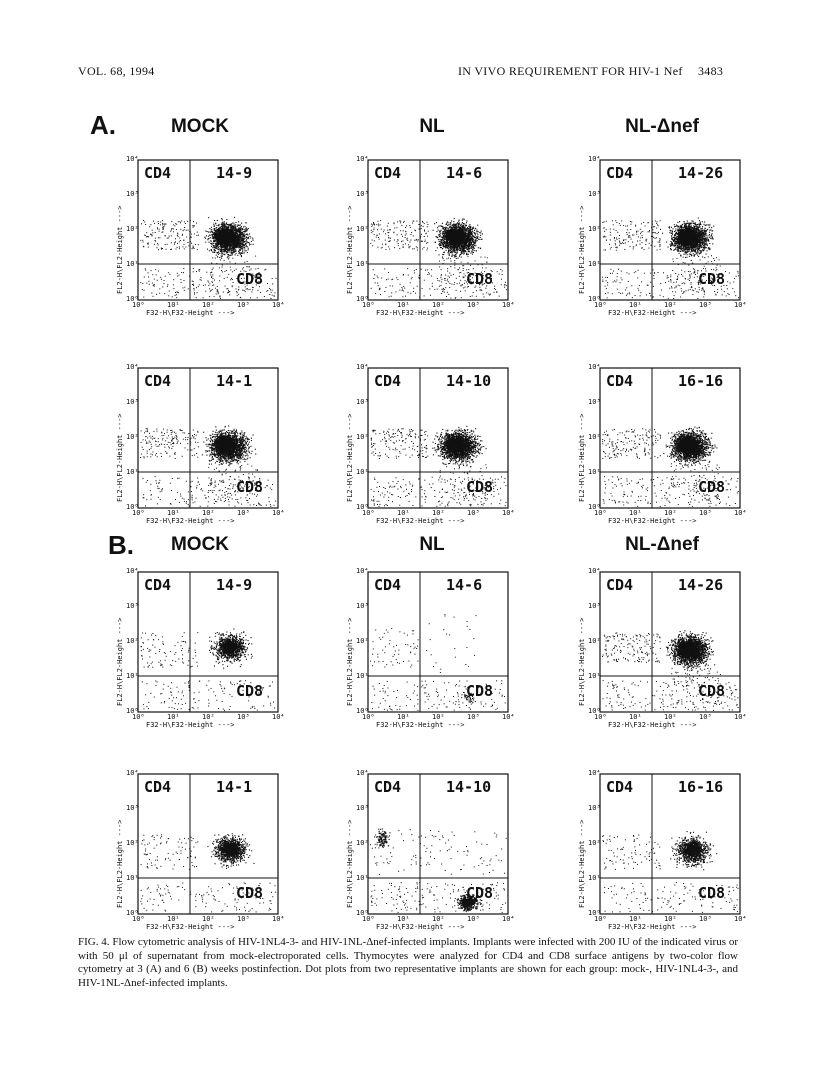 The height and width of the screenshot is (1077, 816). Describe the element at coordinates (234, 173) in the screenshot. I see `implant-id: 14-9` at that location.